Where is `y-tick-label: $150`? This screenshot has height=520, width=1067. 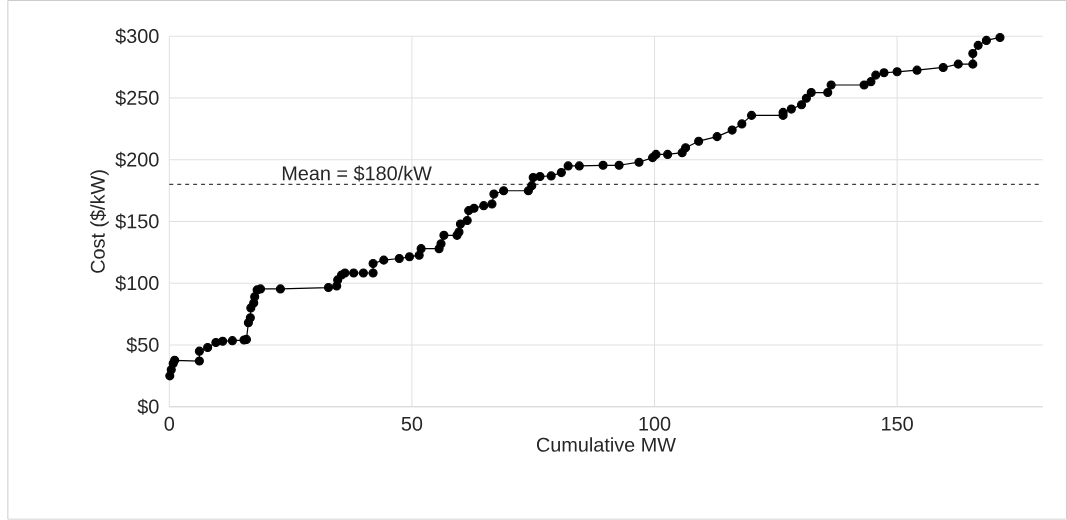 y-tick-label: $150 is located at coordinates (137, 221).